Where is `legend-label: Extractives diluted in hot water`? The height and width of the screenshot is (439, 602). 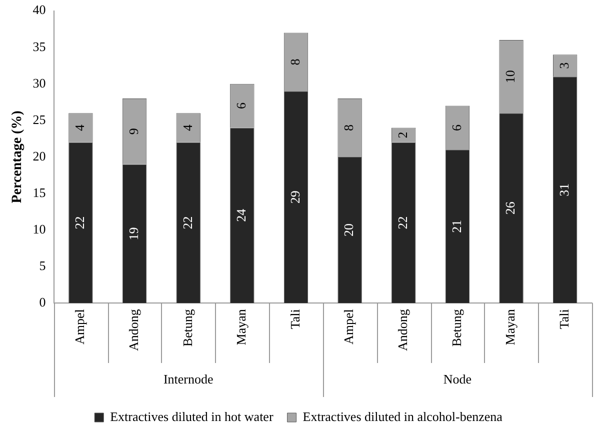
legend-label: Extractives diluted in hot water is located at coordinates (192, 416).